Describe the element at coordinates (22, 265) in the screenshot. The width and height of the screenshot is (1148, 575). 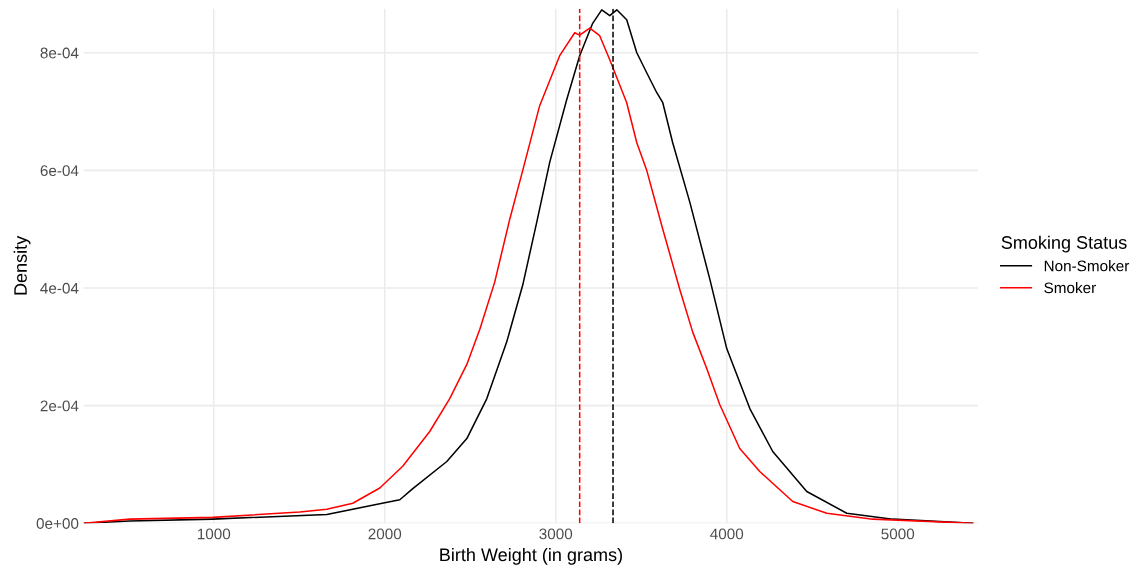
I see `y-axis-title: Density` at that location.